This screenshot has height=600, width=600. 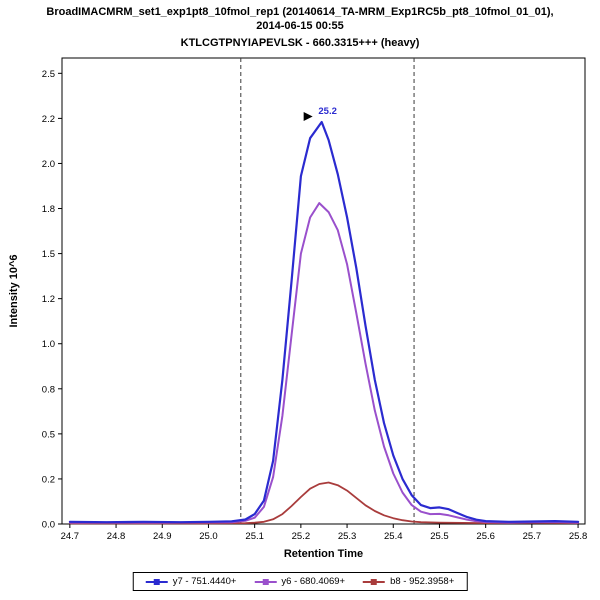 What do you see at coordinates (48, 389) in the screenshot?
I see `y-tick-label: 0.8` at bounding box center [48, 389].